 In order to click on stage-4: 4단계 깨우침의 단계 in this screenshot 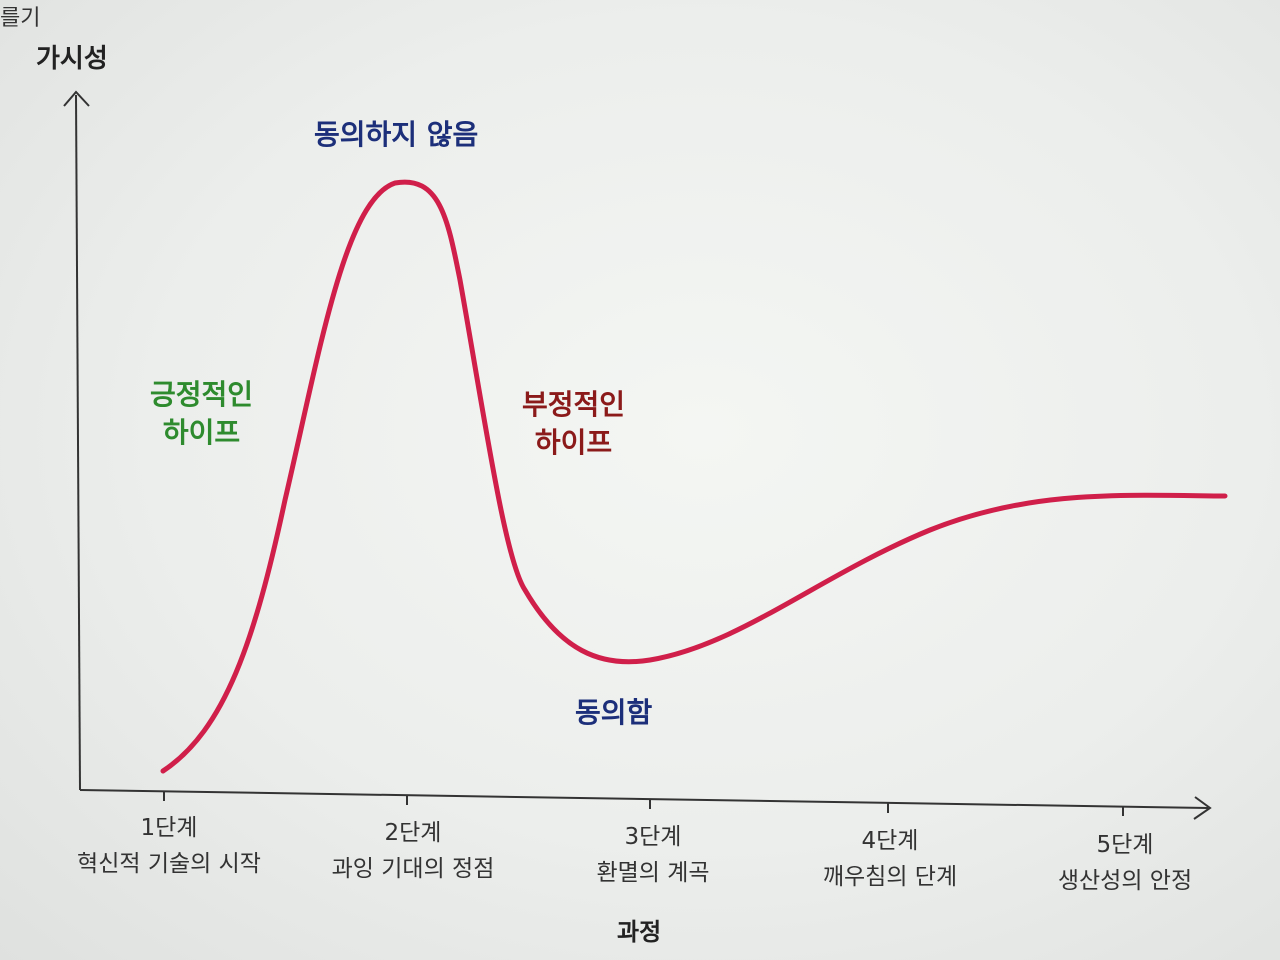, I will do `click(890, 859)`.